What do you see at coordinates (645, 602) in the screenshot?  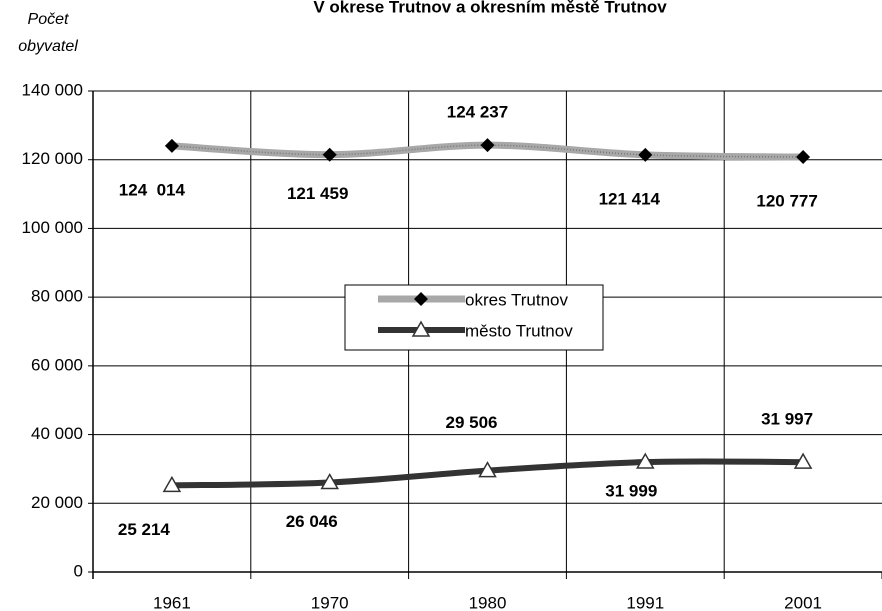 I see `x-tick-label: 1991` at bounding box center [645, 602].